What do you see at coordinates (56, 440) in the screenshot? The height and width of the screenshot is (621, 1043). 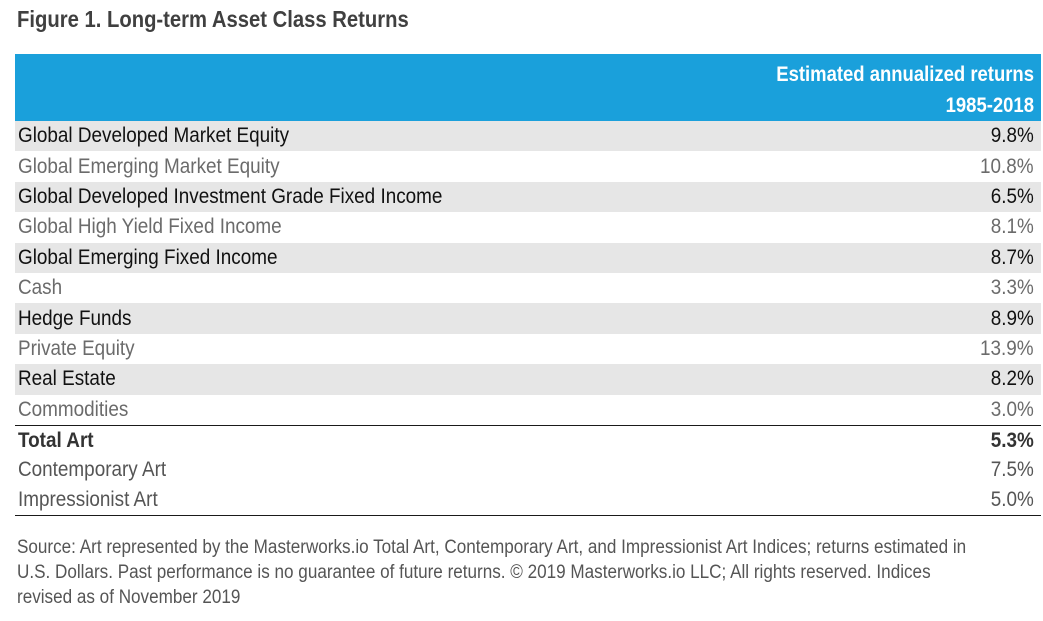 I see `asset-class-name: Total Art` at bounding box center [56, 440].